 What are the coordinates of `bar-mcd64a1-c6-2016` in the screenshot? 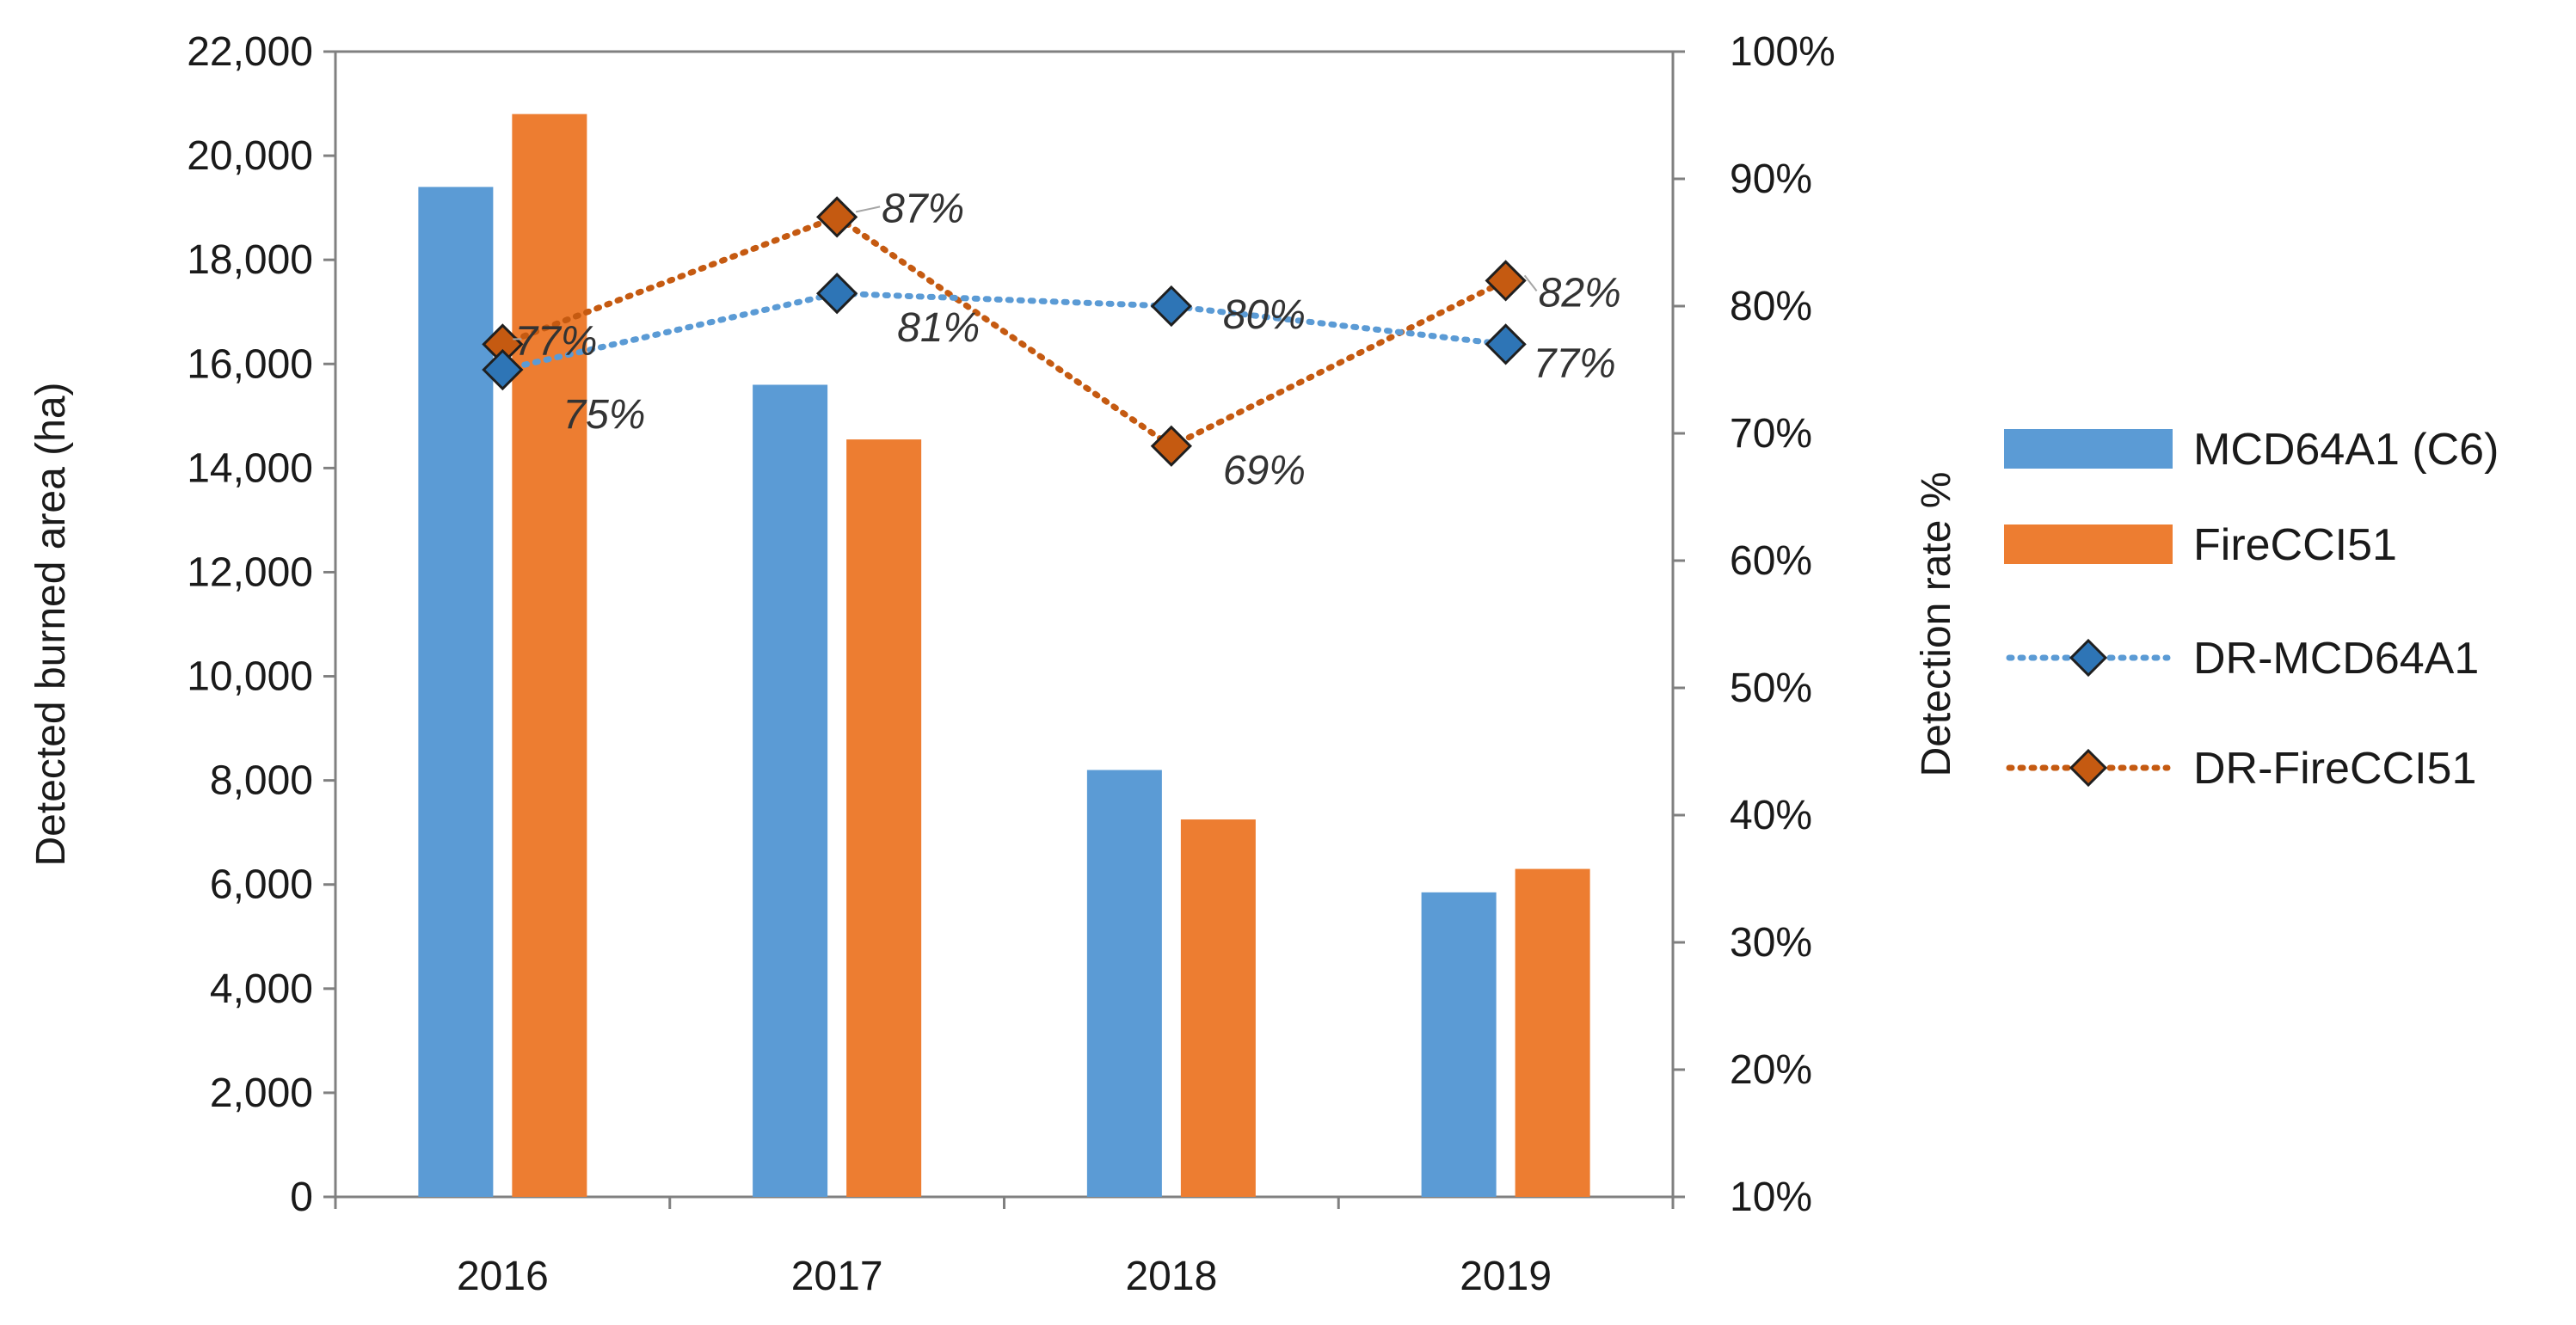 It's located at (456, 692).